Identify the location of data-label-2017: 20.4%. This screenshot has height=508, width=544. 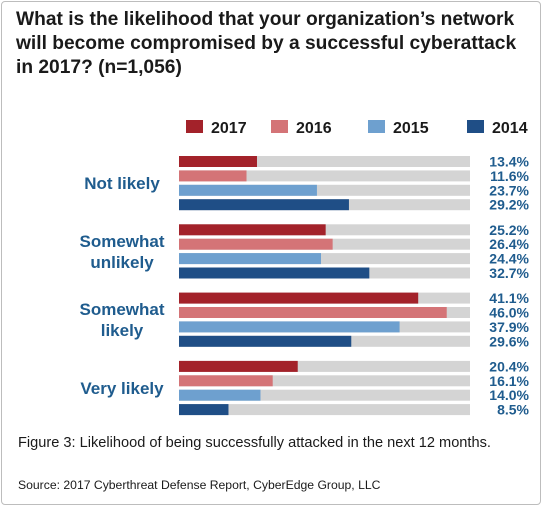
(509, 366).